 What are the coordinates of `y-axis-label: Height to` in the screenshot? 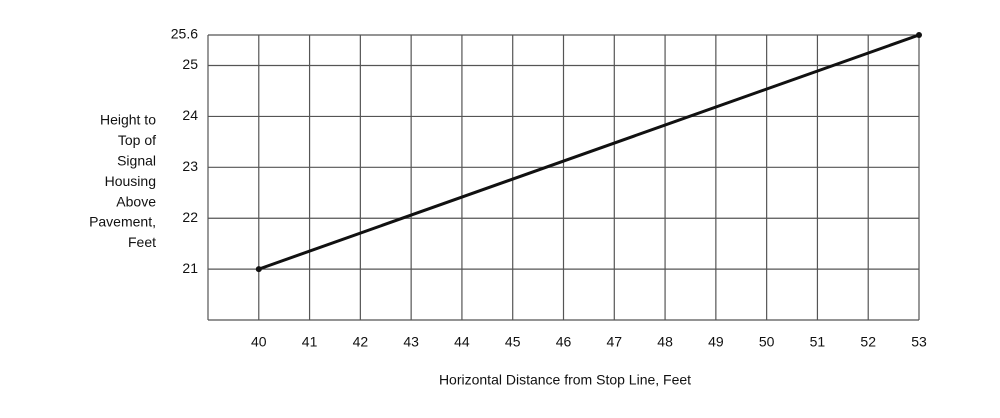 It's located at (128, 120).